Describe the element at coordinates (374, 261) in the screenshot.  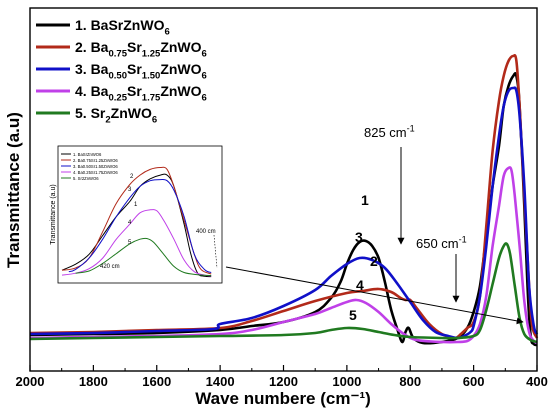
I see `peak-label-2: 2` at that location.